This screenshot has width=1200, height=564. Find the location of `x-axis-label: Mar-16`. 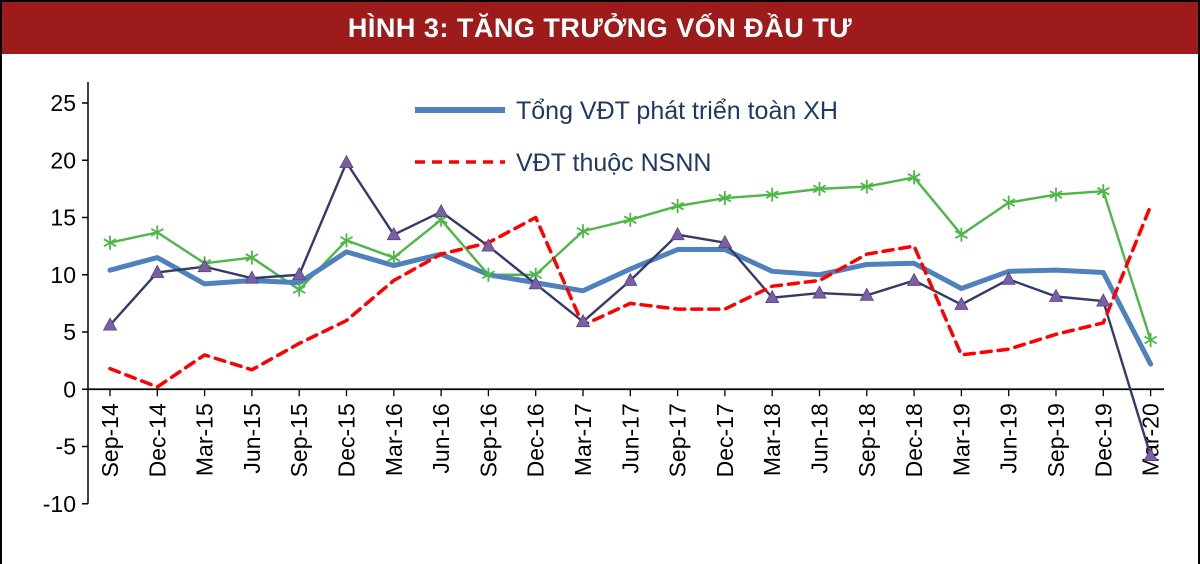

x-axis-label: Mar-16 is located at coordinates (394, 439).